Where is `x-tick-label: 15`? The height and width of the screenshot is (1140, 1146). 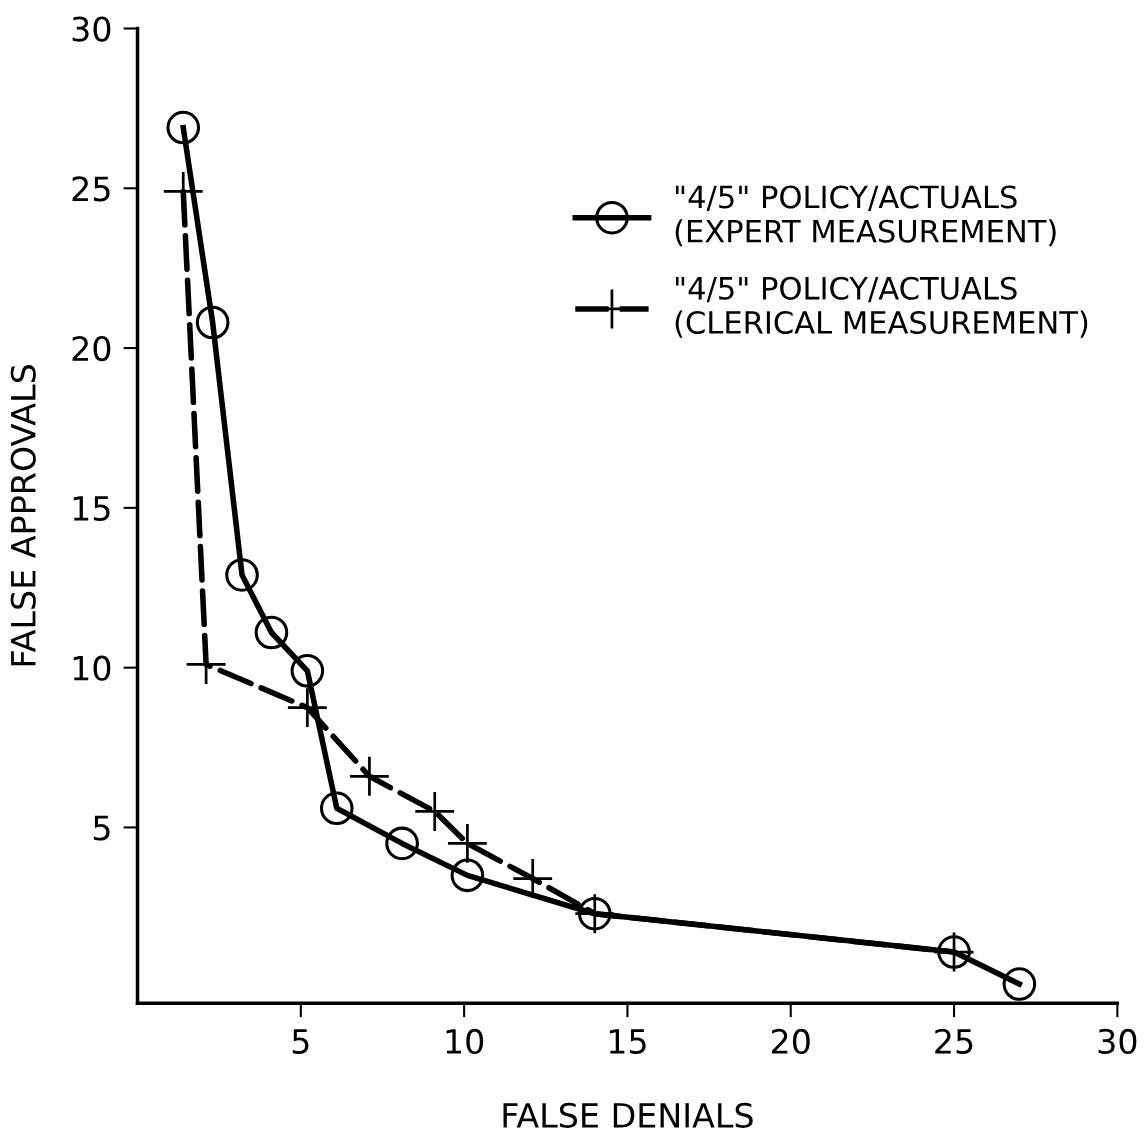
x-tick-label: 15 is located at coordinates (627, 1041).